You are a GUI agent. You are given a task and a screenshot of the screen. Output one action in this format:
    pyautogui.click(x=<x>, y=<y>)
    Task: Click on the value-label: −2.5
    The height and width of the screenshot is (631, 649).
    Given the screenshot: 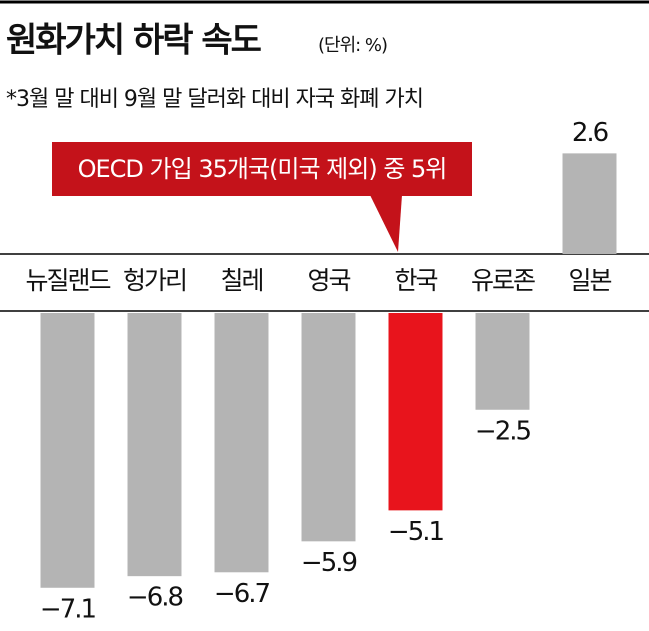 What is the action you would take?
    pyautogui.click(x=503, y=431)
    